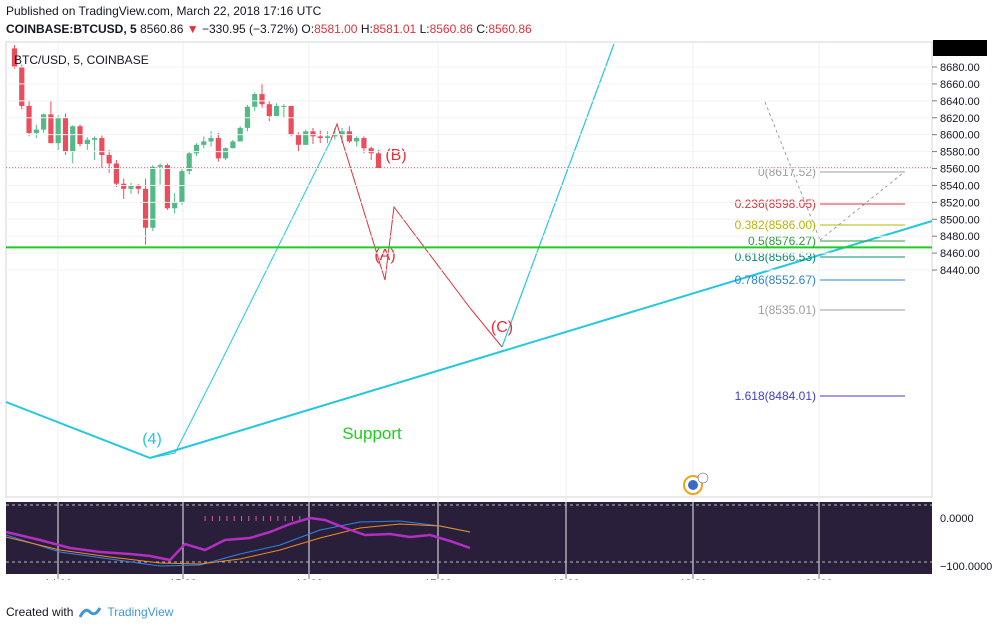 The height and width of the screenshot is (631, 999). What do you see at coordinates (162, 29) in the screenshot?
I see `last-price: 8560.86` at bounding box center [162, 29].